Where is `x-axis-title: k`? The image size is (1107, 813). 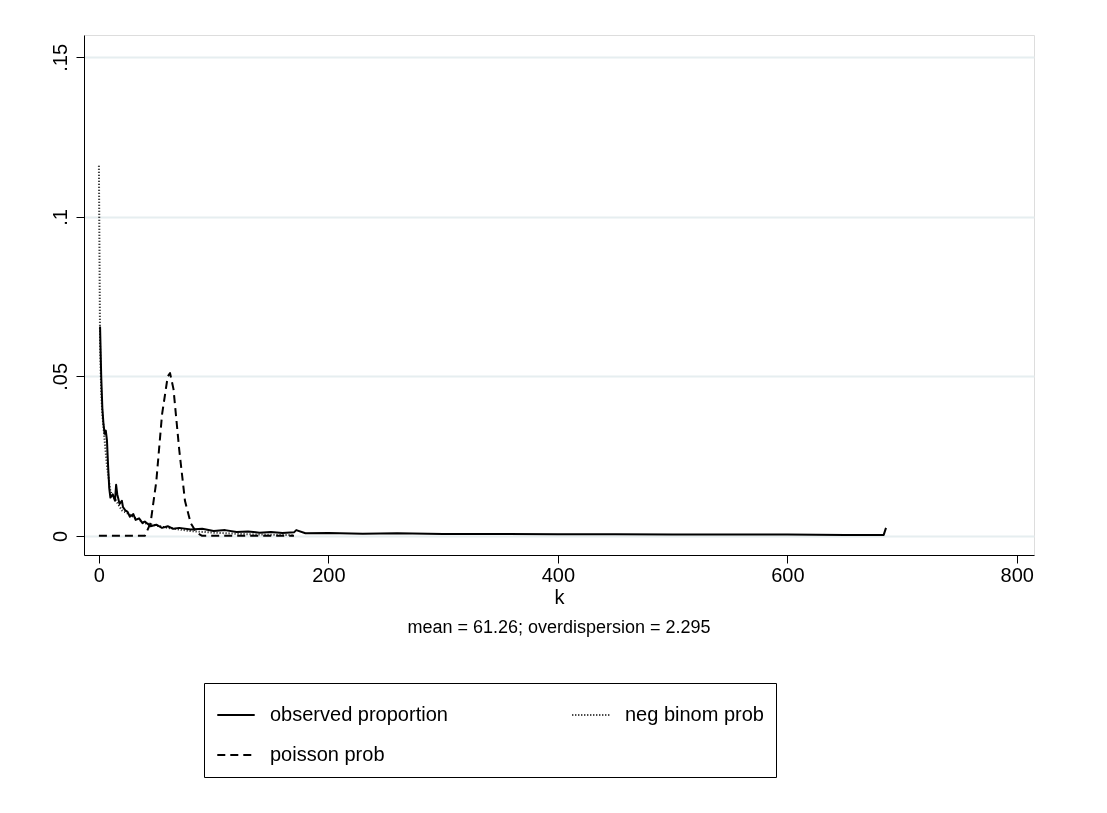
x-axis-title: k is located at coordinates (560, 596).